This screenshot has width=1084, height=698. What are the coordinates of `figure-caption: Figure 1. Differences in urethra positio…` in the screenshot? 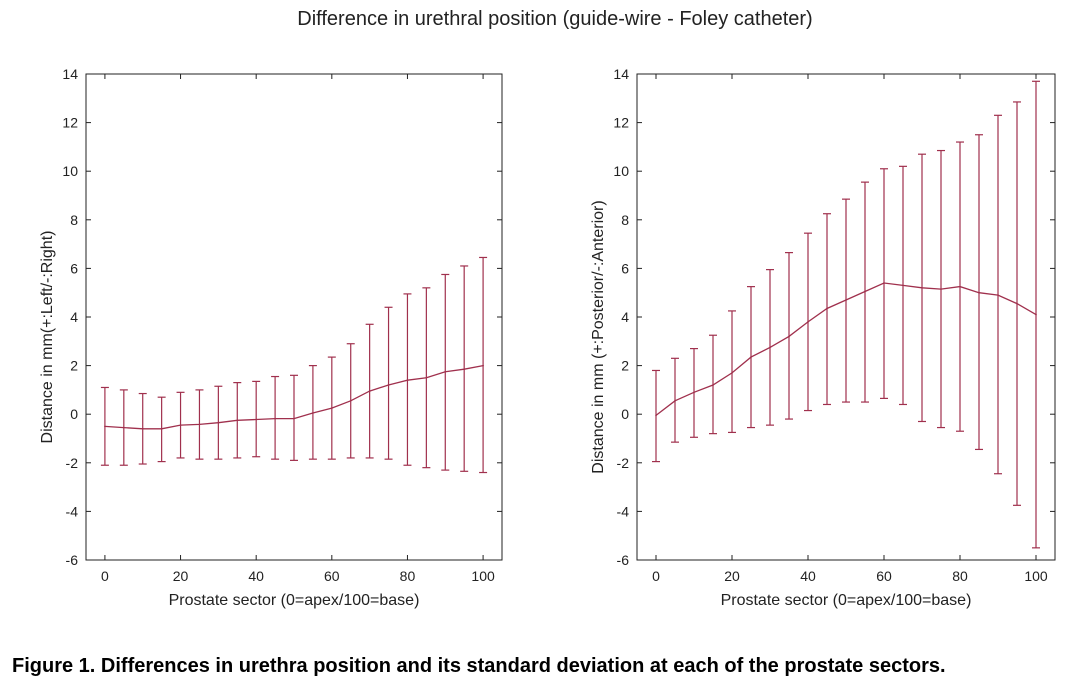 It's located at (479, 666).